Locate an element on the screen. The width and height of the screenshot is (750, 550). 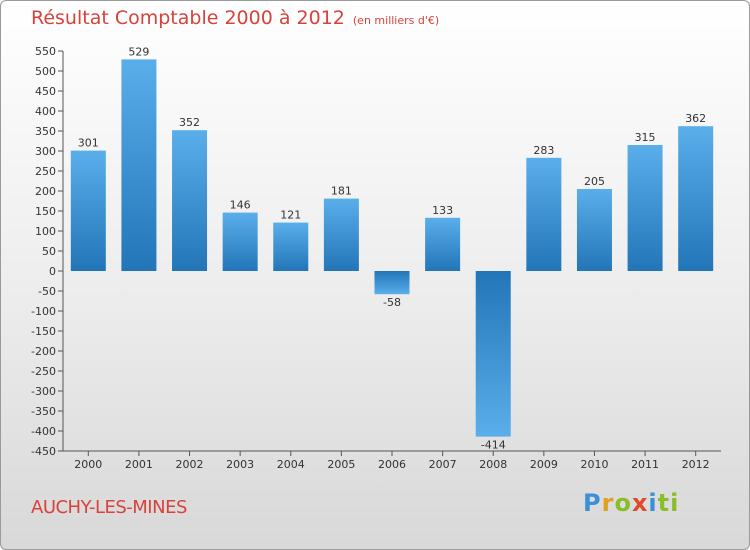
y-tick-label: -250 is located at coordinates (43, 371).